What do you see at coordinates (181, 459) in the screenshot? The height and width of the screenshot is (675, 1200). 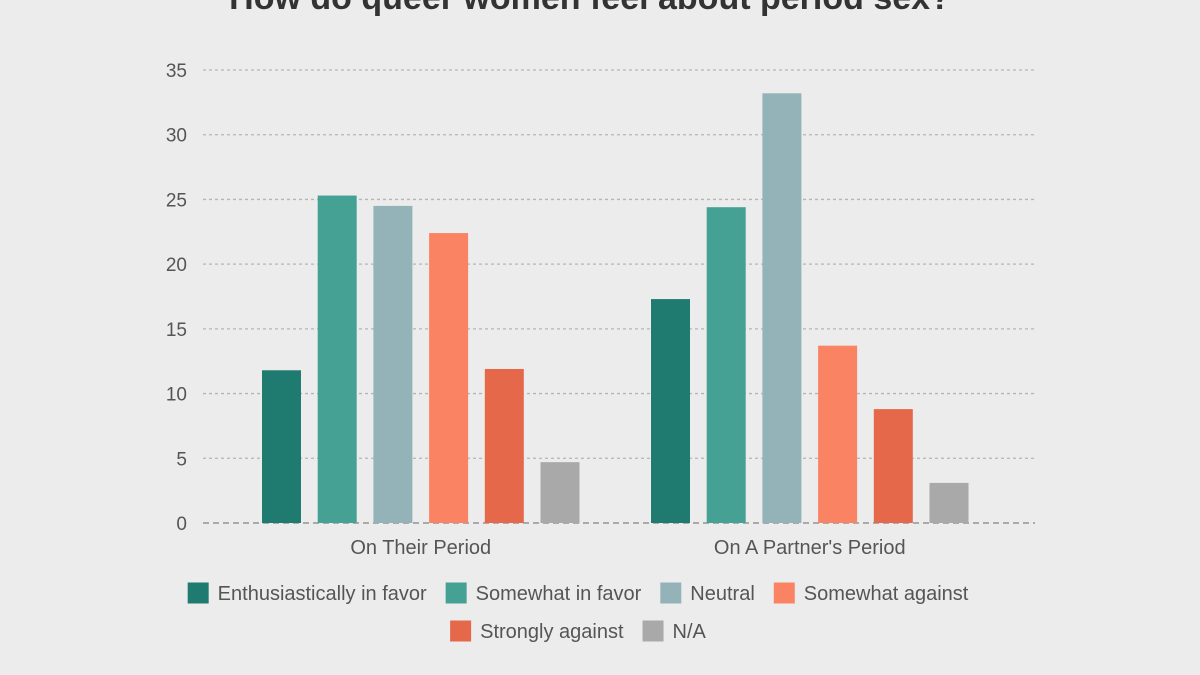 I see `y-tick-label: 5` at bounding box center [181, 459].